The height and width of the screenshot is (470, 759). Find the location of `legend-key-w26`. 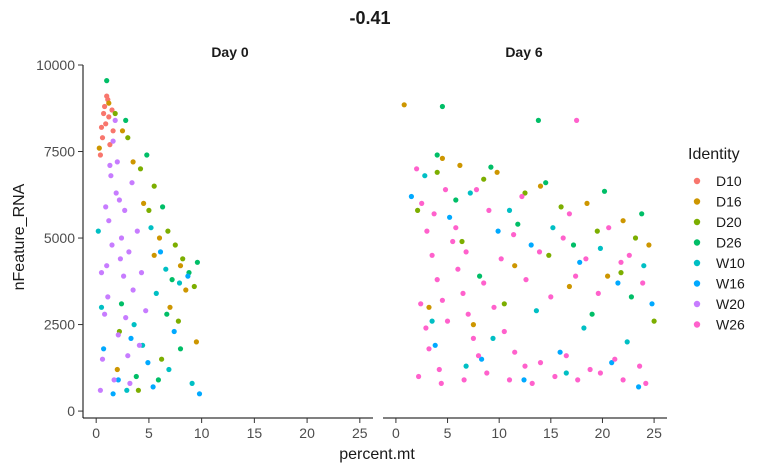

legend-key-w26 is located at coordinates (697, 324).